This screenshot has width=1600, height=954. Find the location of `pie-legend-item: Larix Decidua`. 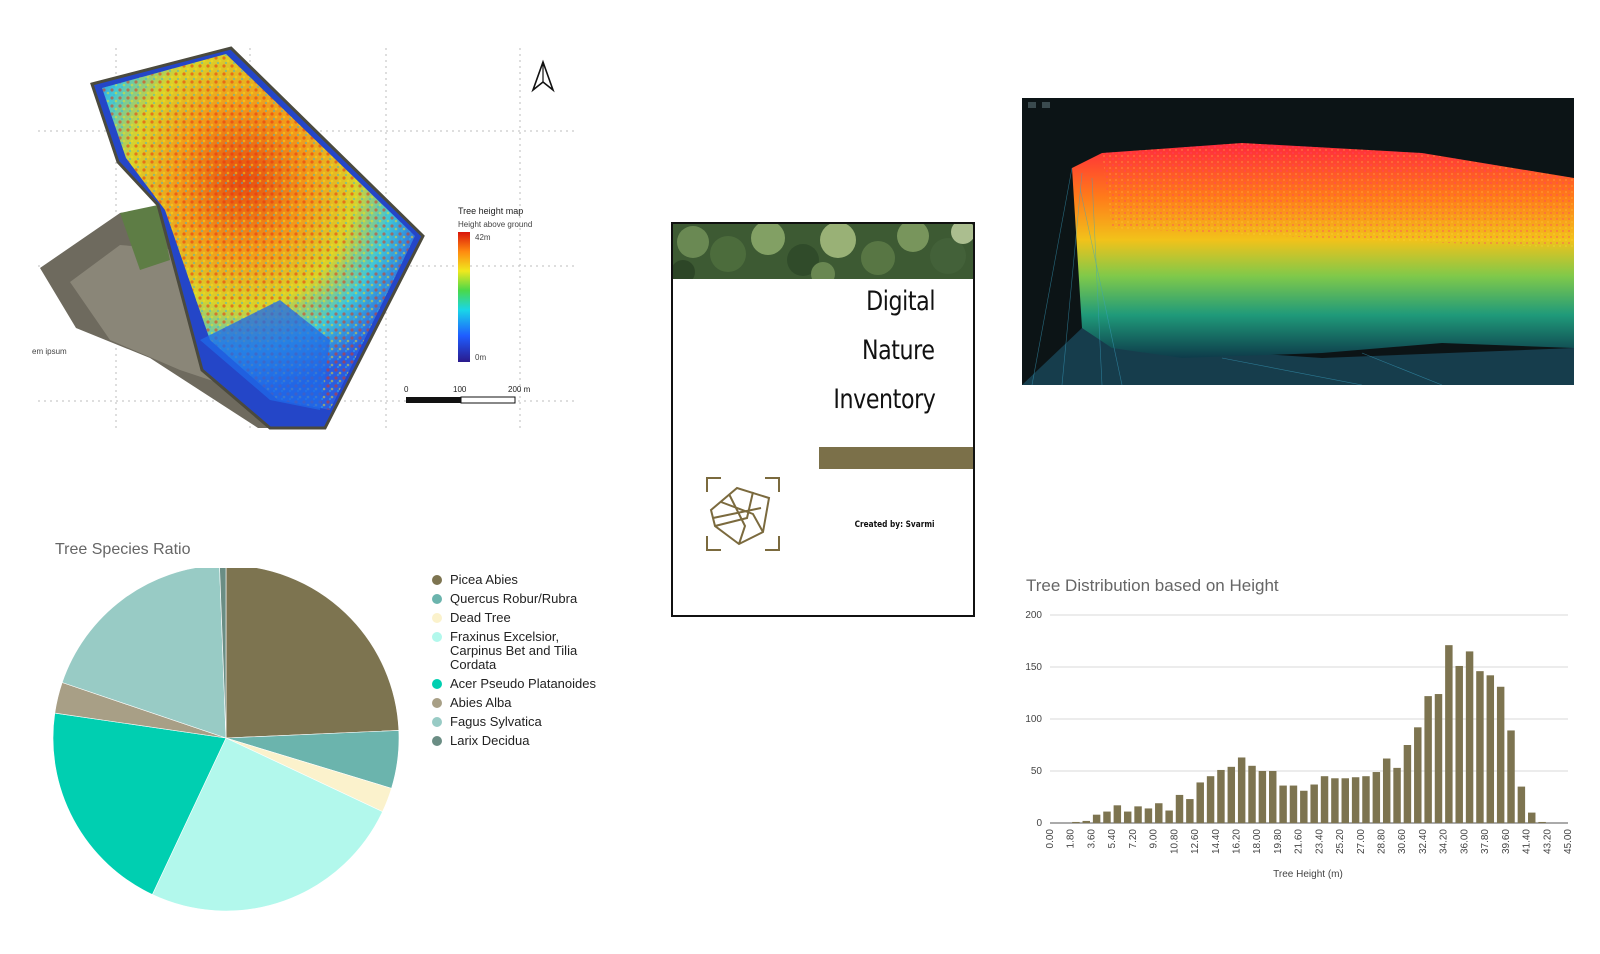

pie-legend-item: Larix Decidua is located at coordinates (532, 741).